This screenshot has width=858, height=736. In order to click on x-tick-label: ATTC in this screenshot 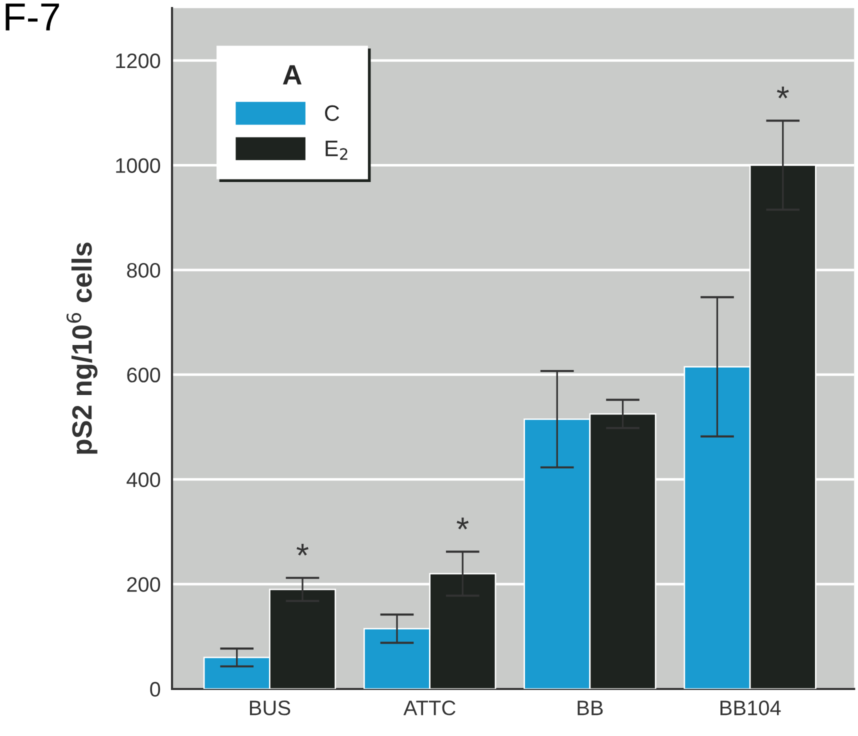, I will do `click(429, 708)`.